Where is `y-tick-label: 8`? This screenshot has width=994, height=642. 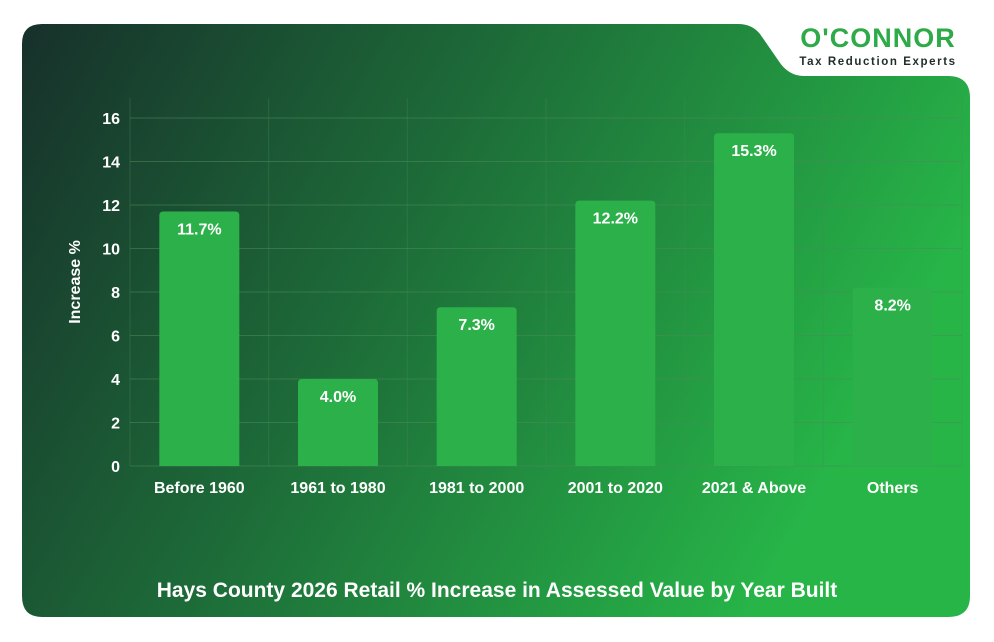
y-tick-label: 8 is located at coordinates (115, 293).